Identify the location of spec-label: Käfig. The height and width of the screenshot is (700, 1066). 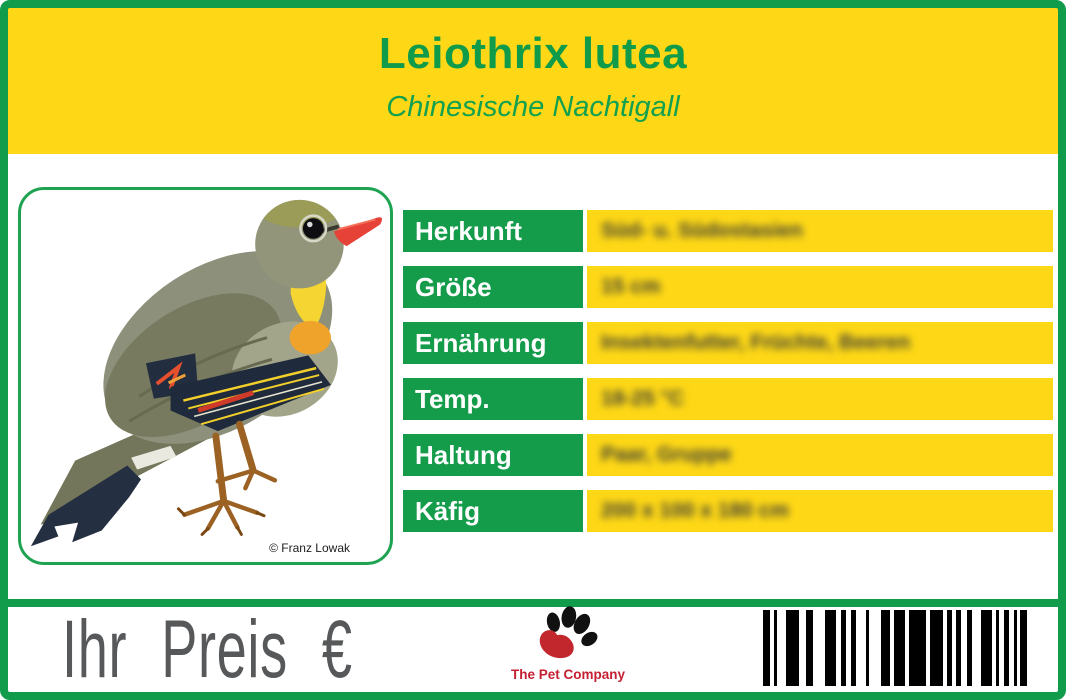
(493, 511).